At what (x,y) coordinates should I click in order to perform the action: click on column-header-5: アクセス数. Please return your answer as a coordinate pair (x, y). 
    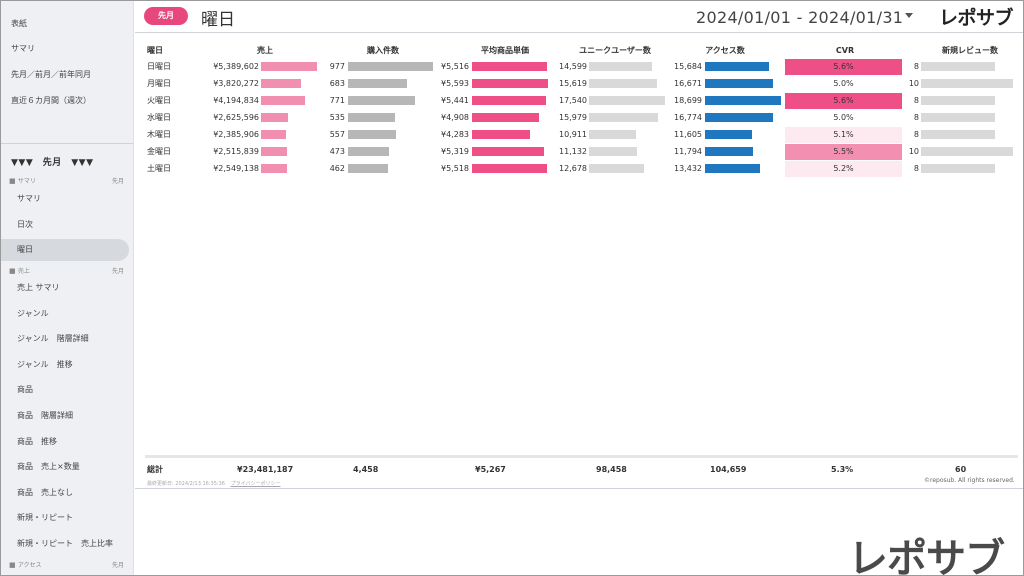
    Looking at the image, I should click on (725, 50).